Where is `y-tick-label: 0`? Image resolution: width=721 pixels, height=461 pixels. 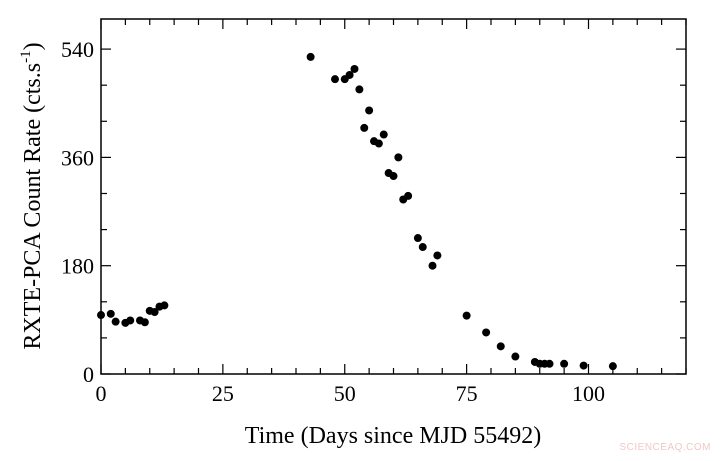
y-tick-label: 0 is located at coordinates (88, 374).